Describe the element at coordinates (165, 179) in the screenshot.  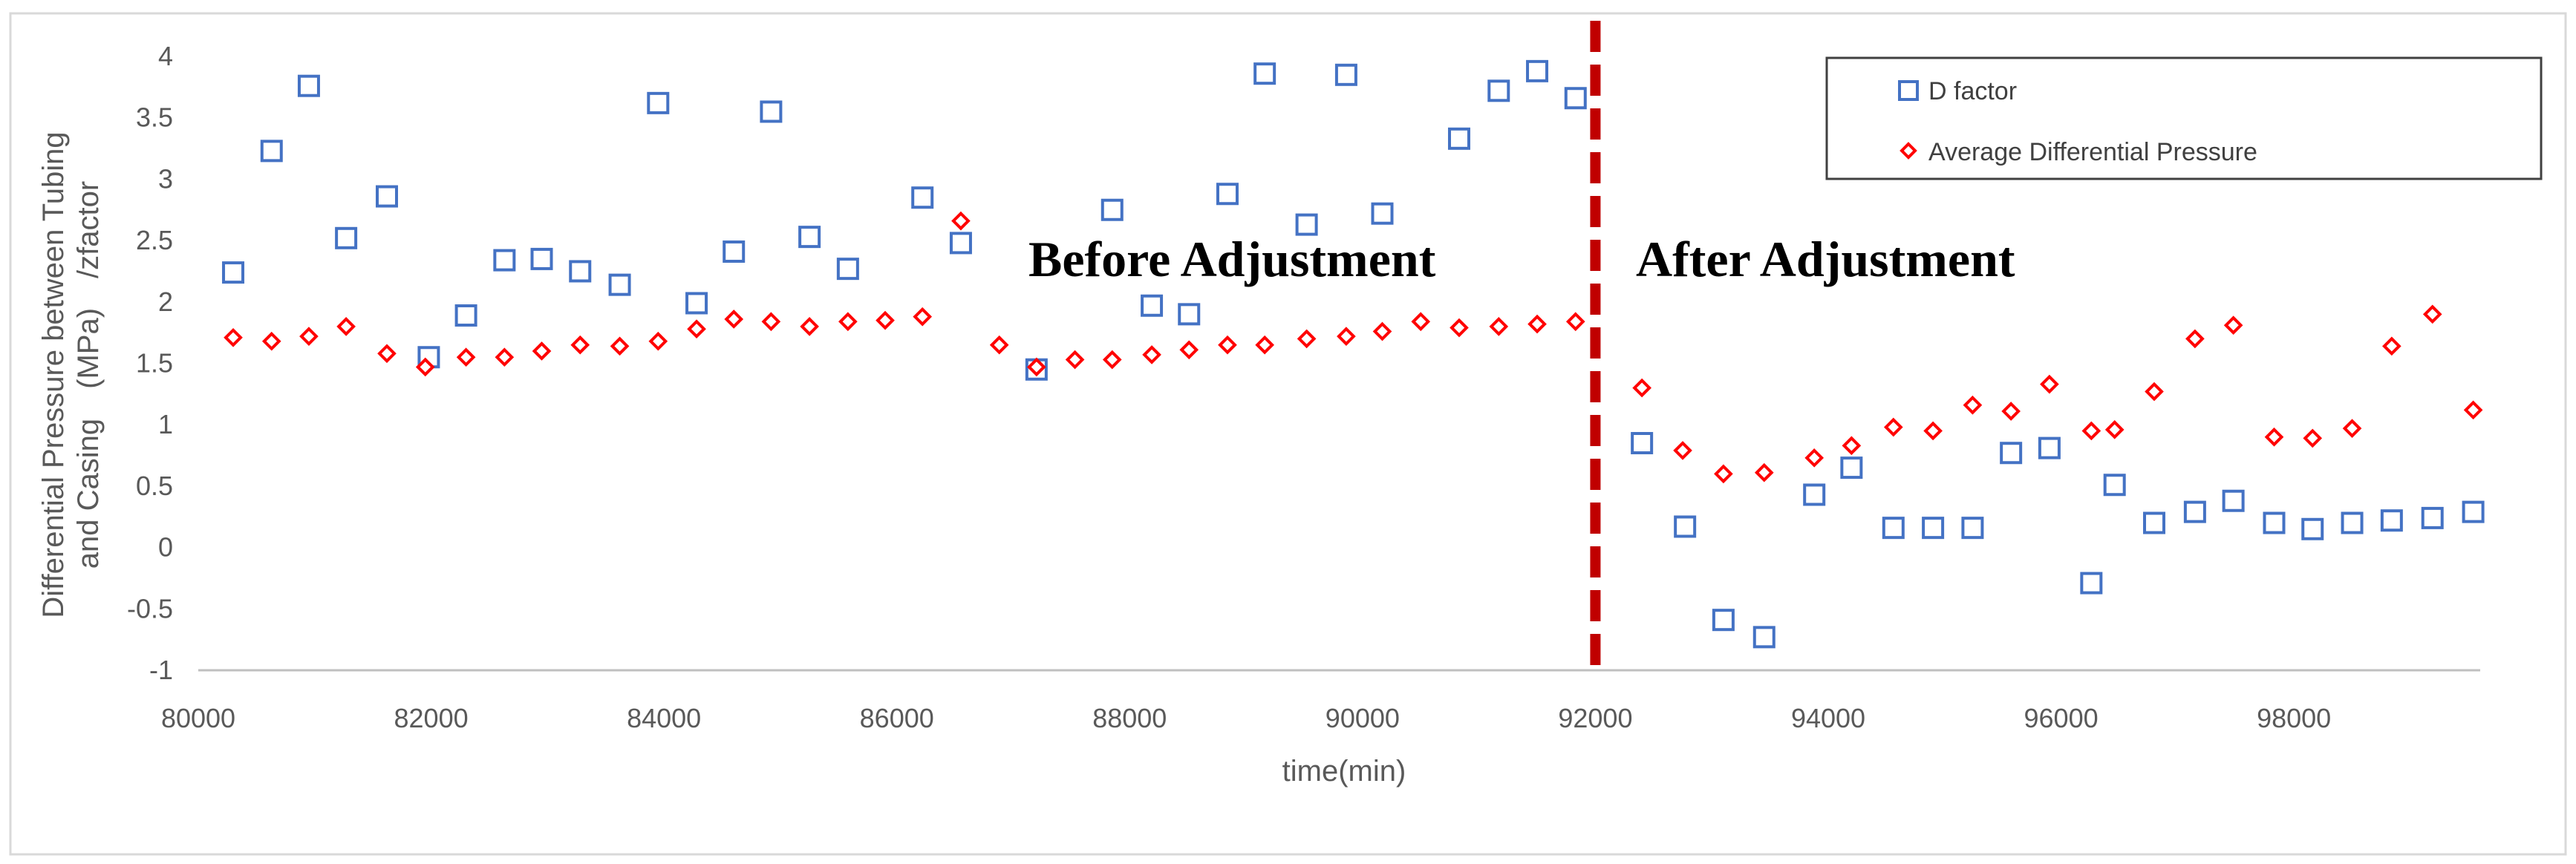
I see `y-tick-label: 3` at that location.